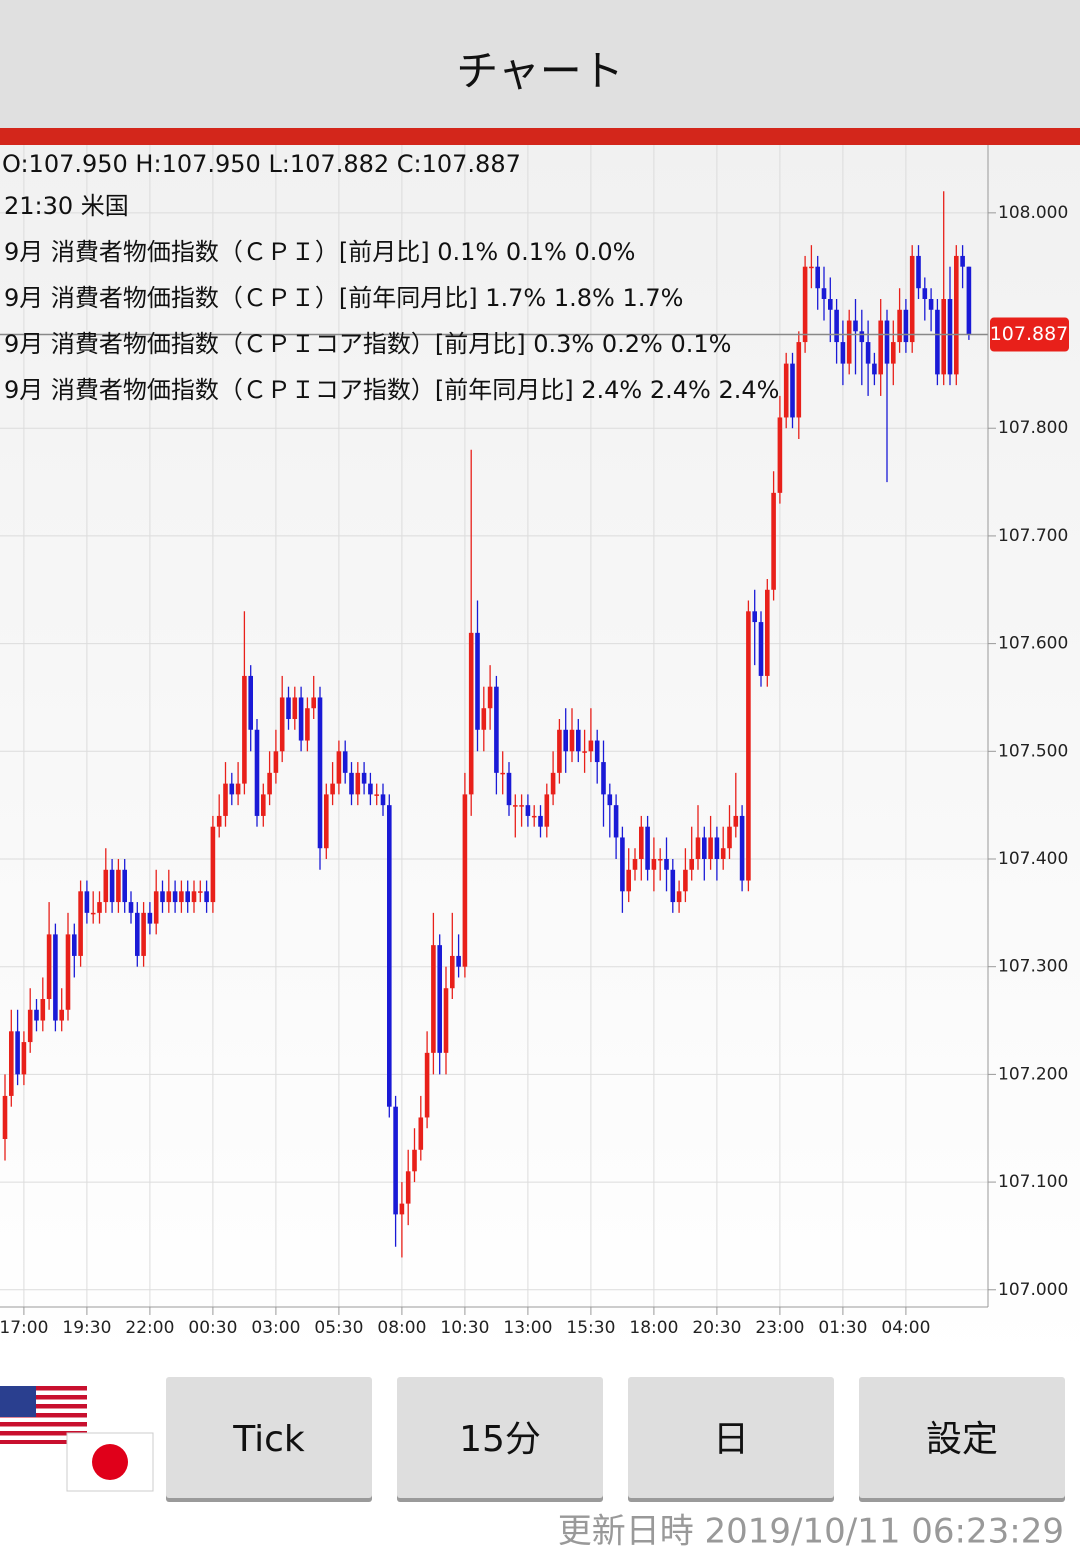  I want to click on tab-button: 日, so click(731, 1439).